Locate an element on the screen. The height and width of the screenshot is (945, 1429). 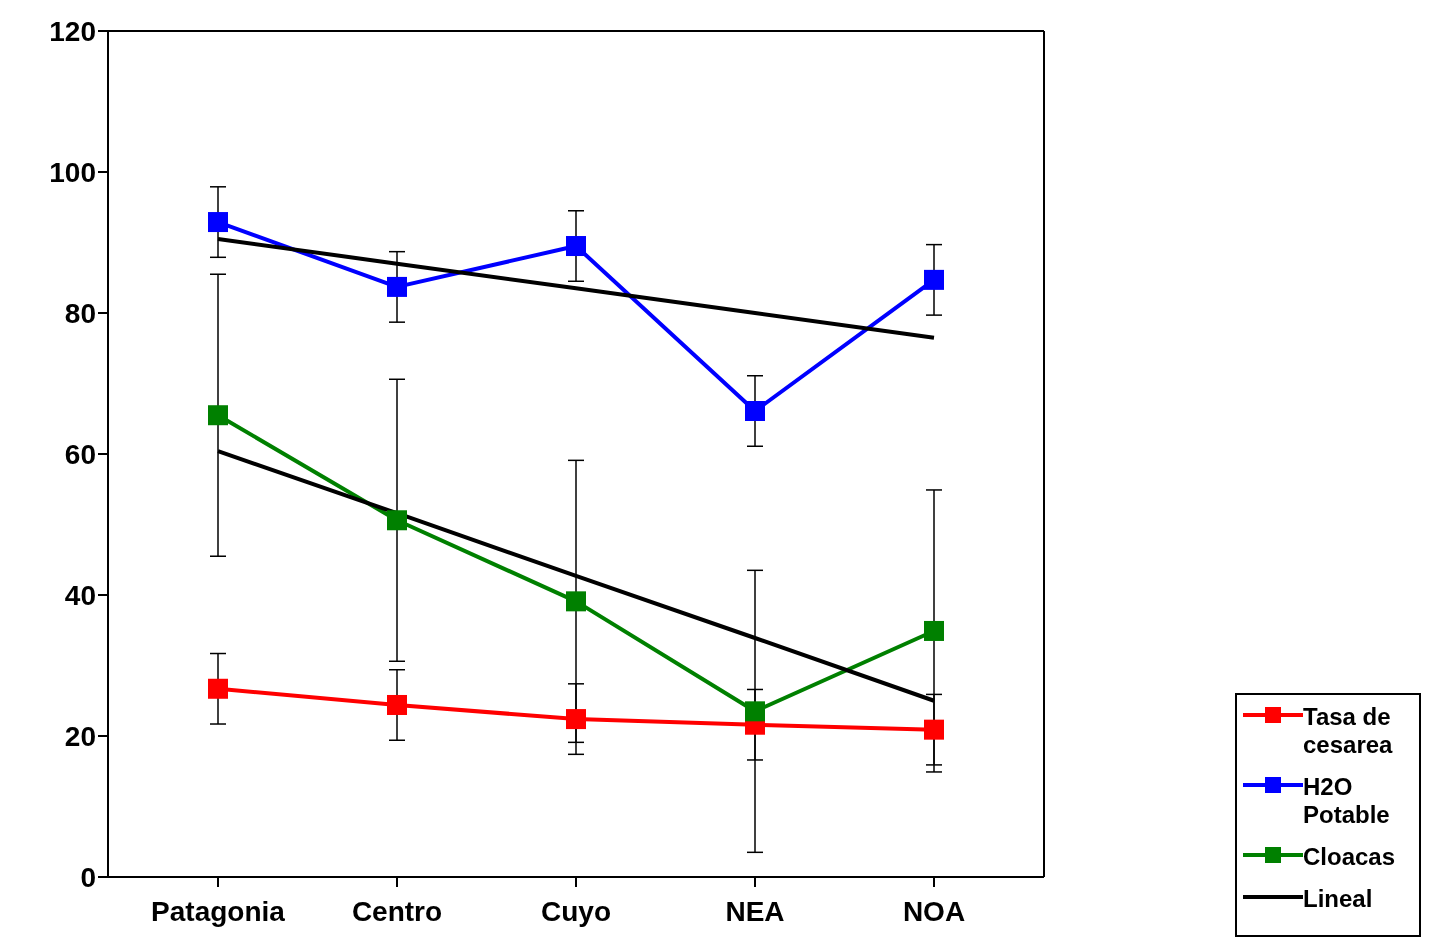
y-tick-label: 20 is located at coordinates (80, 736).